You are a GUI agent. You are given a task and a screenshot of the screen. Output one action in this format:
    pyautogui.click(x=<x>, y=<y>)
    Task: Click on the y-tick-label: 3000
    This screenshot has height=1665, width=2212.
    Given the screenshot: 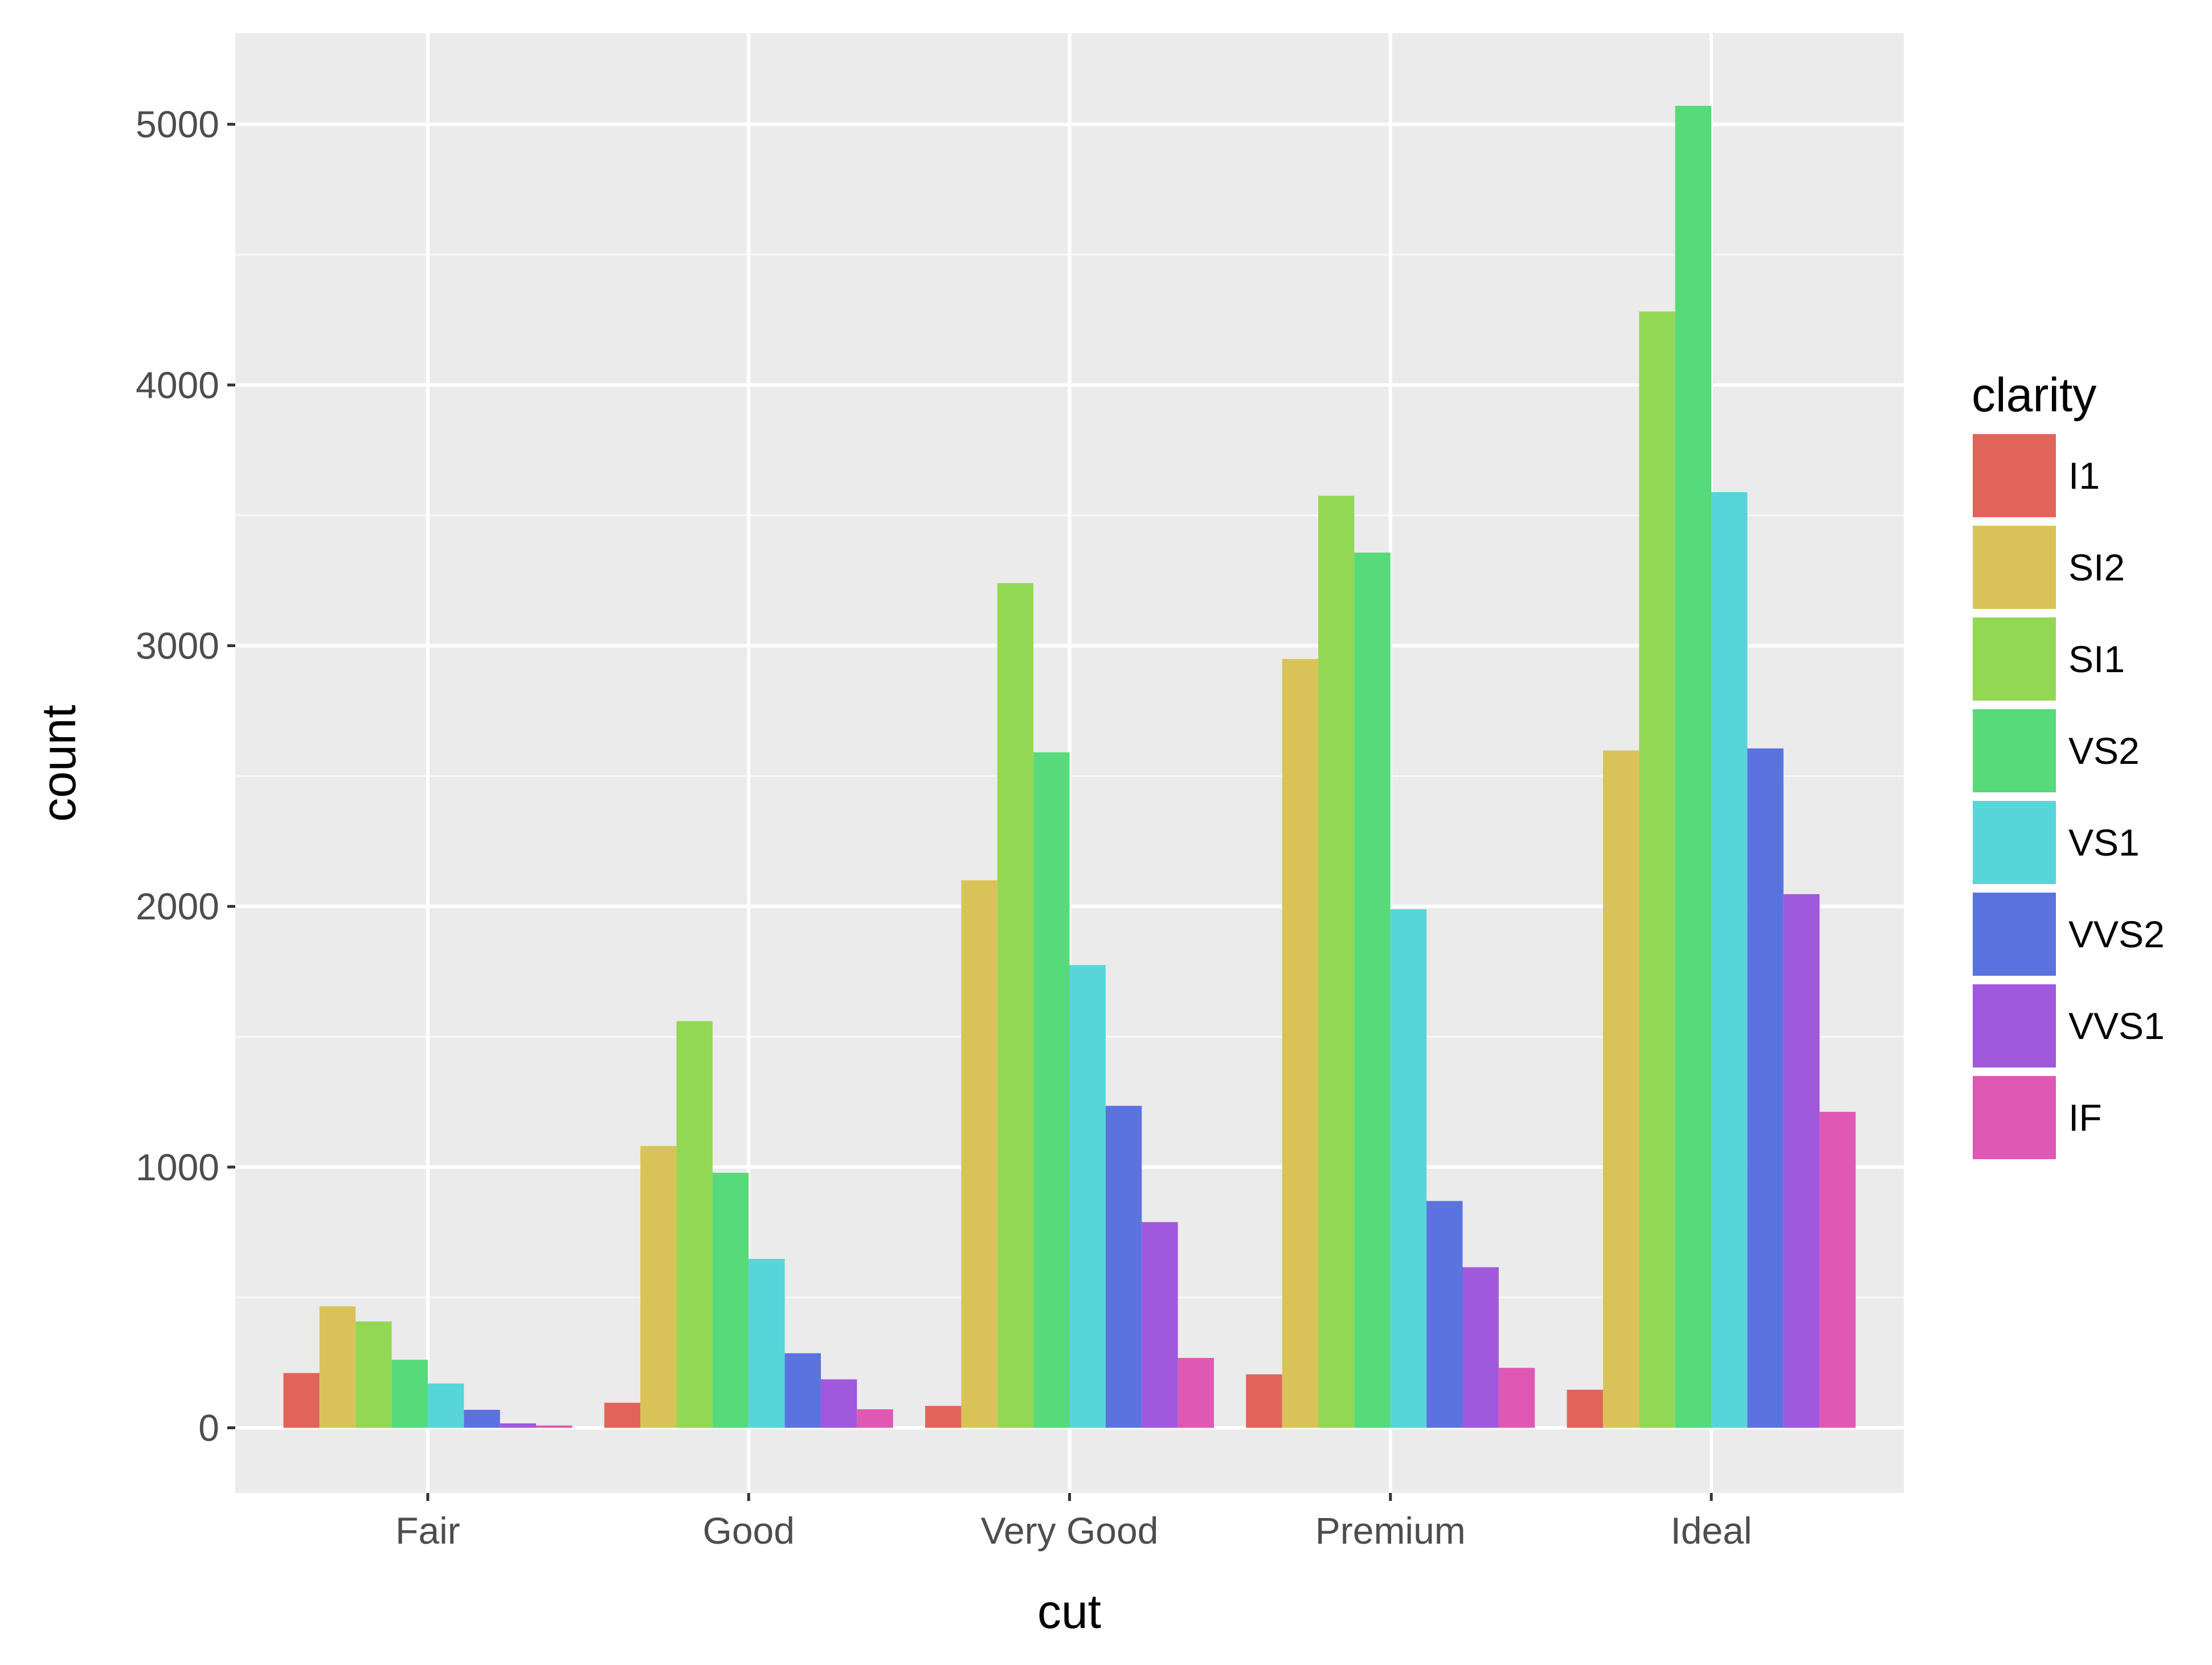 What is the action you would take?
    pyautogui.click(x=178, y=646)
    